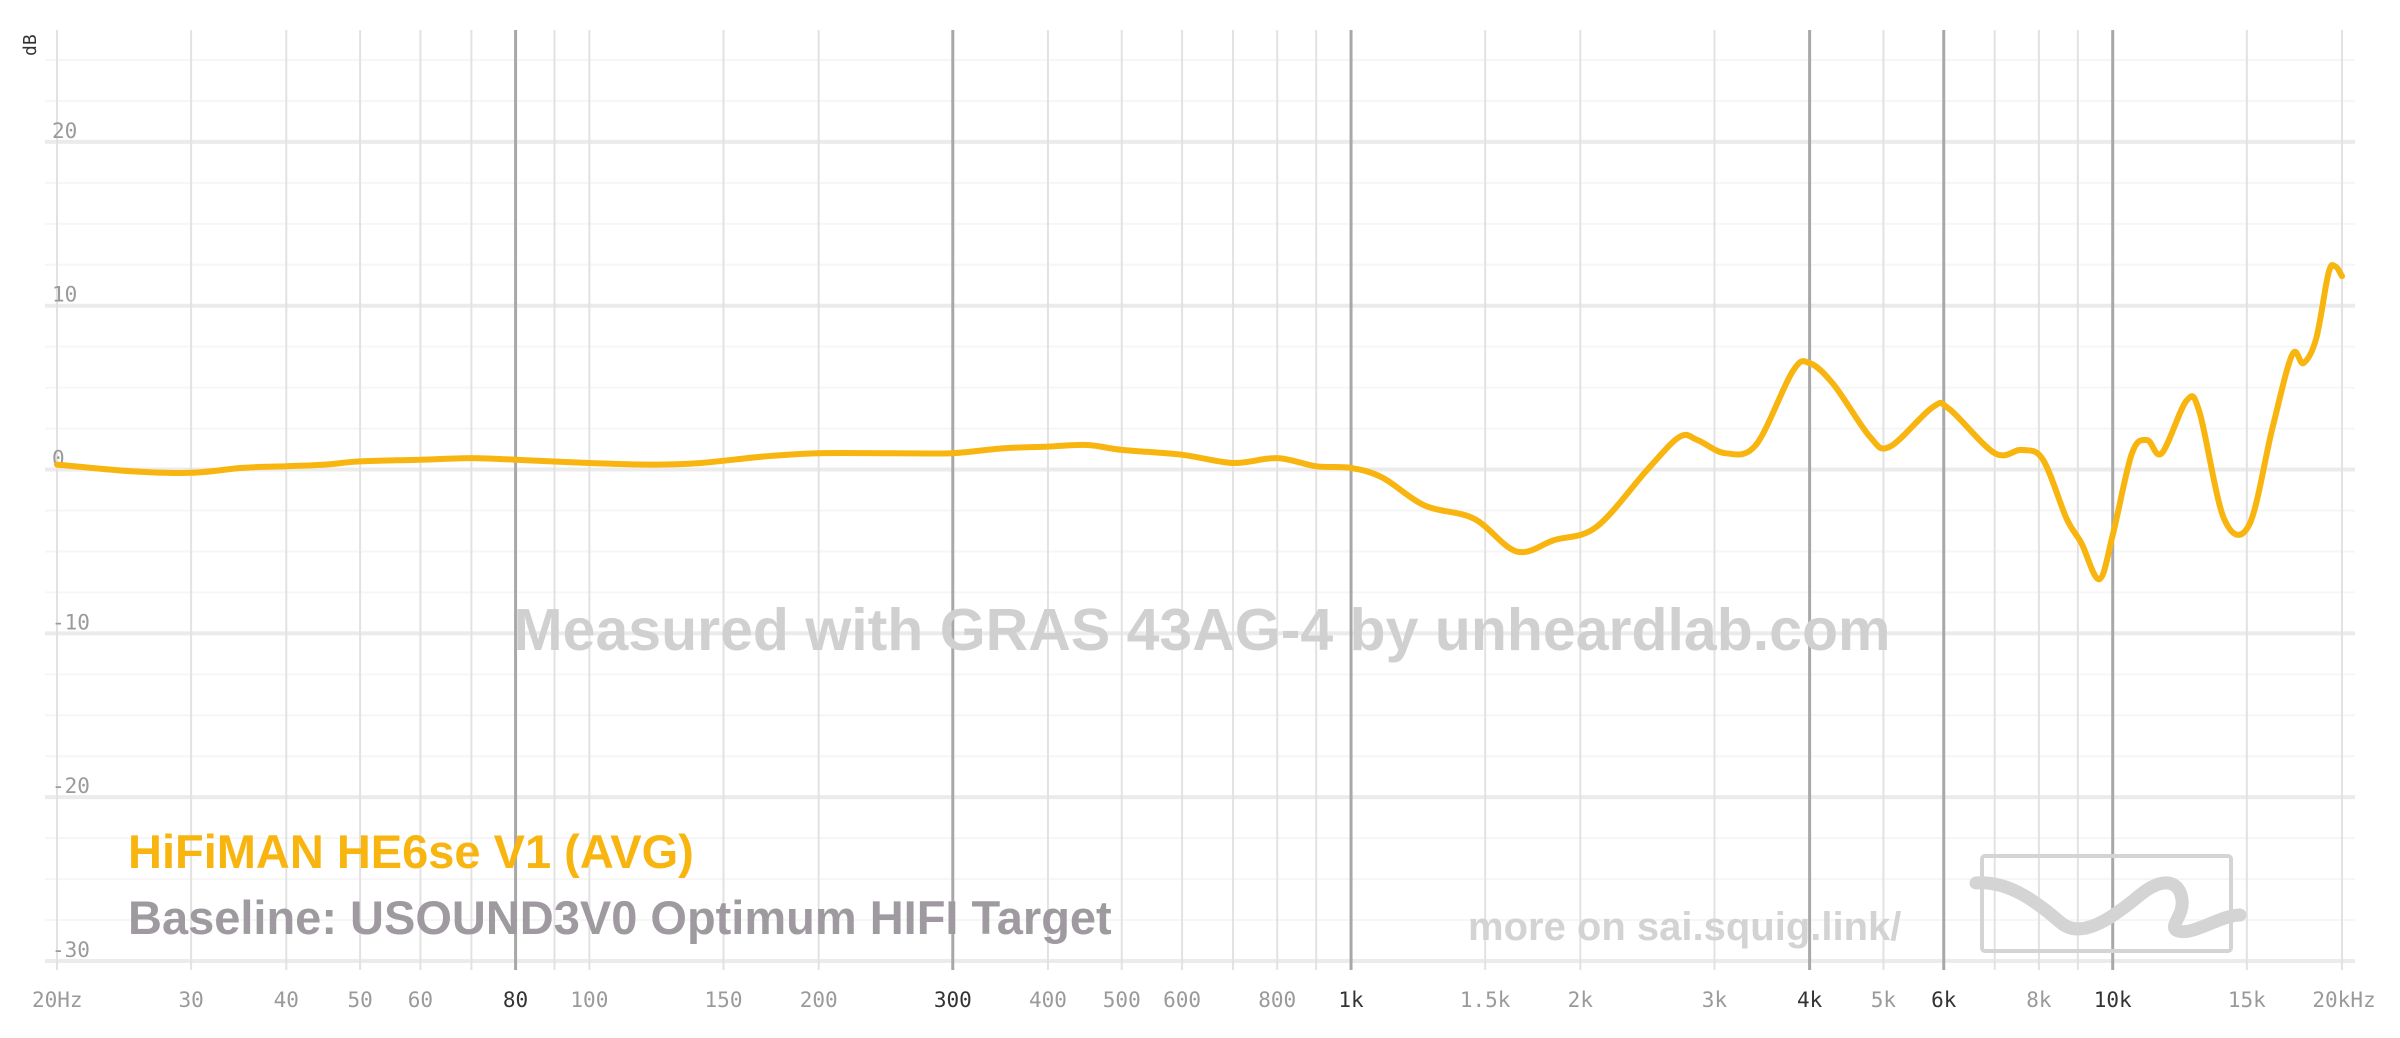 This screenshot has height=1038, width=2400. What do you see at coordinates (1182, 1000) in the screenshot?
I see `x-tick-label: 600` at bounding box center [1182, 1000].